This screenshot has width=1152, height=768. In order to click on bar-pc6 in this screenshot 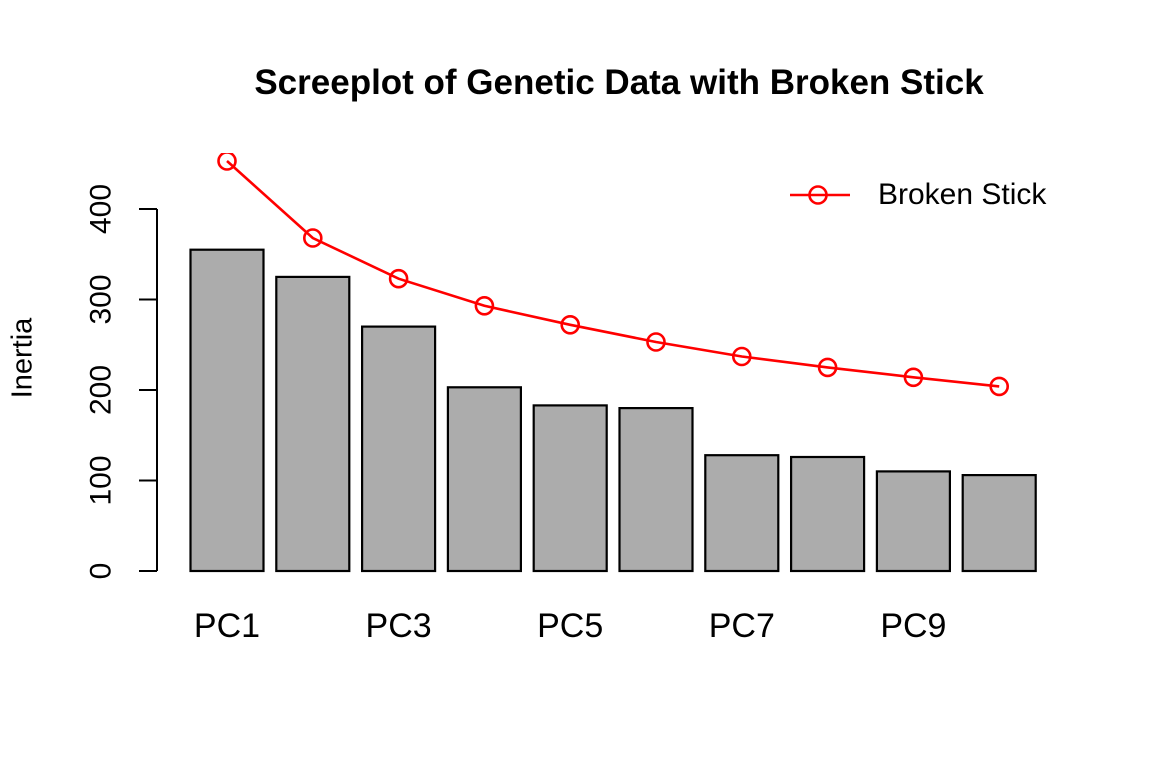, I will do `click(656, 490)`.